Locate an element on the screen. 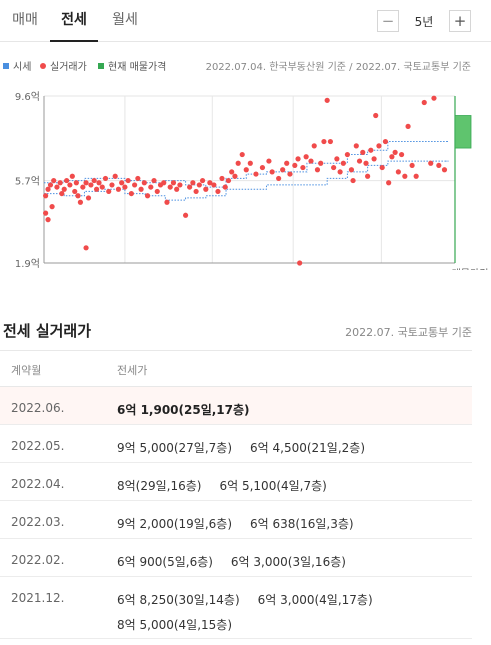 Image resolution: width=491 pixels, height=645 pixels. tab-monthly-rent: 월세 is located at coordinates (125, 20).